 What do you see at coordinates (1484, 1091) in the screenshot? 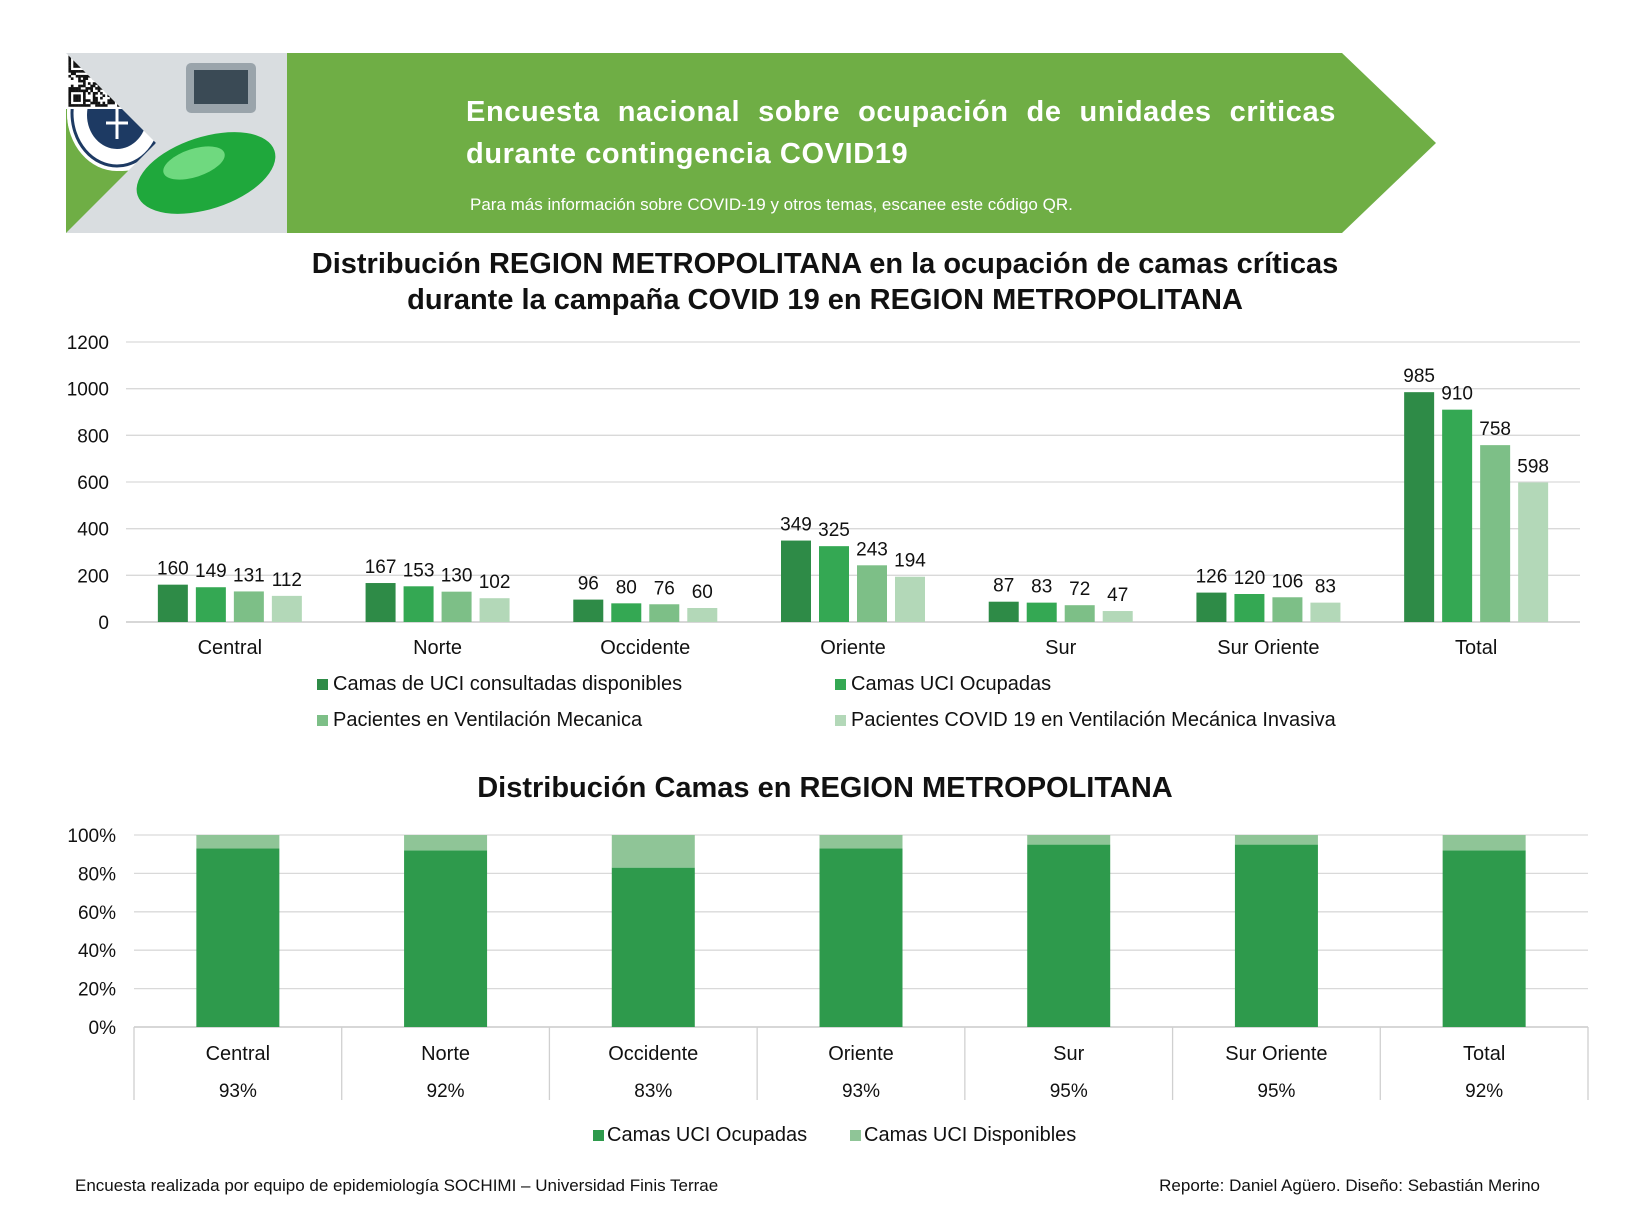
I see `category-percent-label: 92%` at bounding box center [1484, 1091].